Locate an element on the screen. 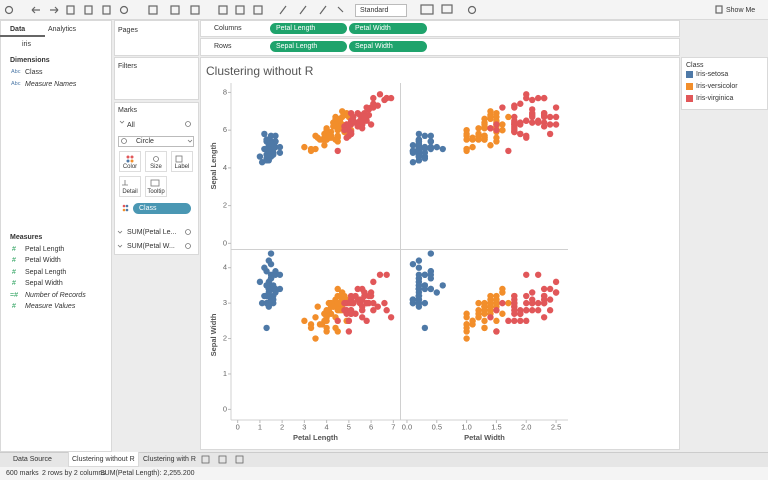 The image size is (768, 480). tooltip-button: Tooltip is located at coordinates (156, 186).